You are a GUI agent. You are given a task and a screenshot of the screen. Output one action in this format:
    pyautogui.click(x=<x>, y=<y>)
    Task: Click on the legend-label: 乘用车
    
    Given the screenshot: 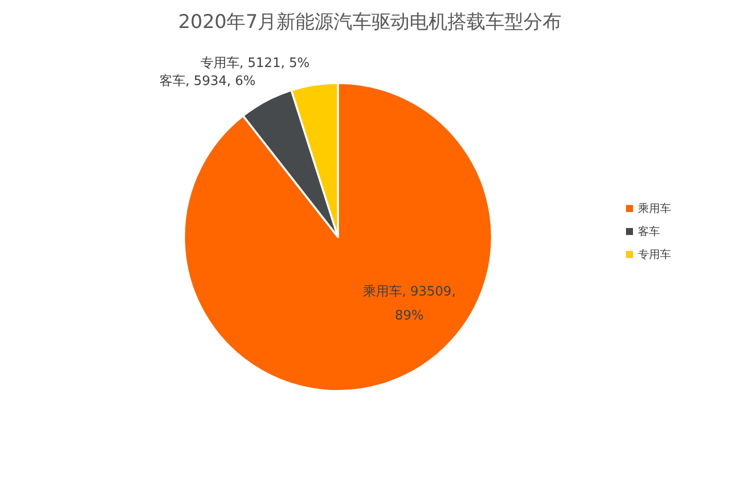 What is the action you would take?
    pyautogui.click(x=654, y=208)
    